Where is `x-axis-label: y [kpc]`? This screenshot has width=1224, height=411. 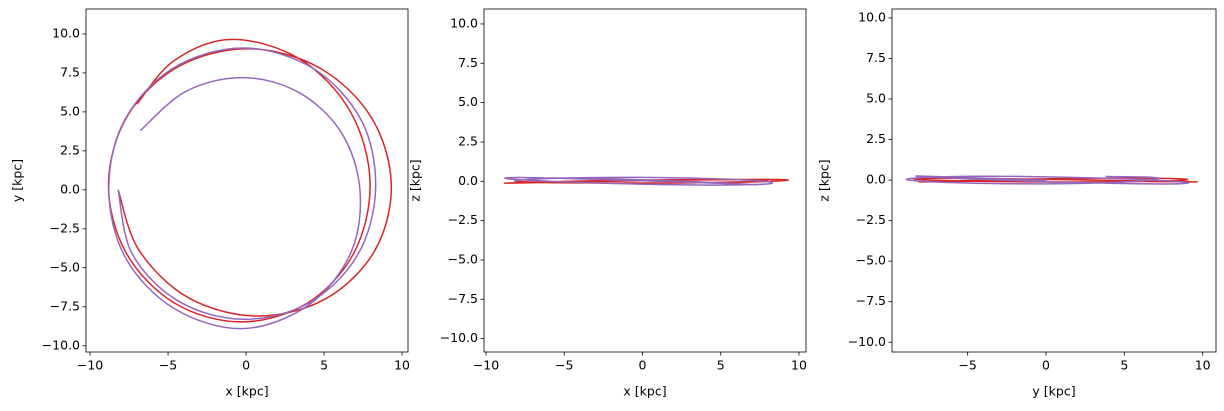 x-axis-label: y [kpc] is located at coordinates (1053, 391).